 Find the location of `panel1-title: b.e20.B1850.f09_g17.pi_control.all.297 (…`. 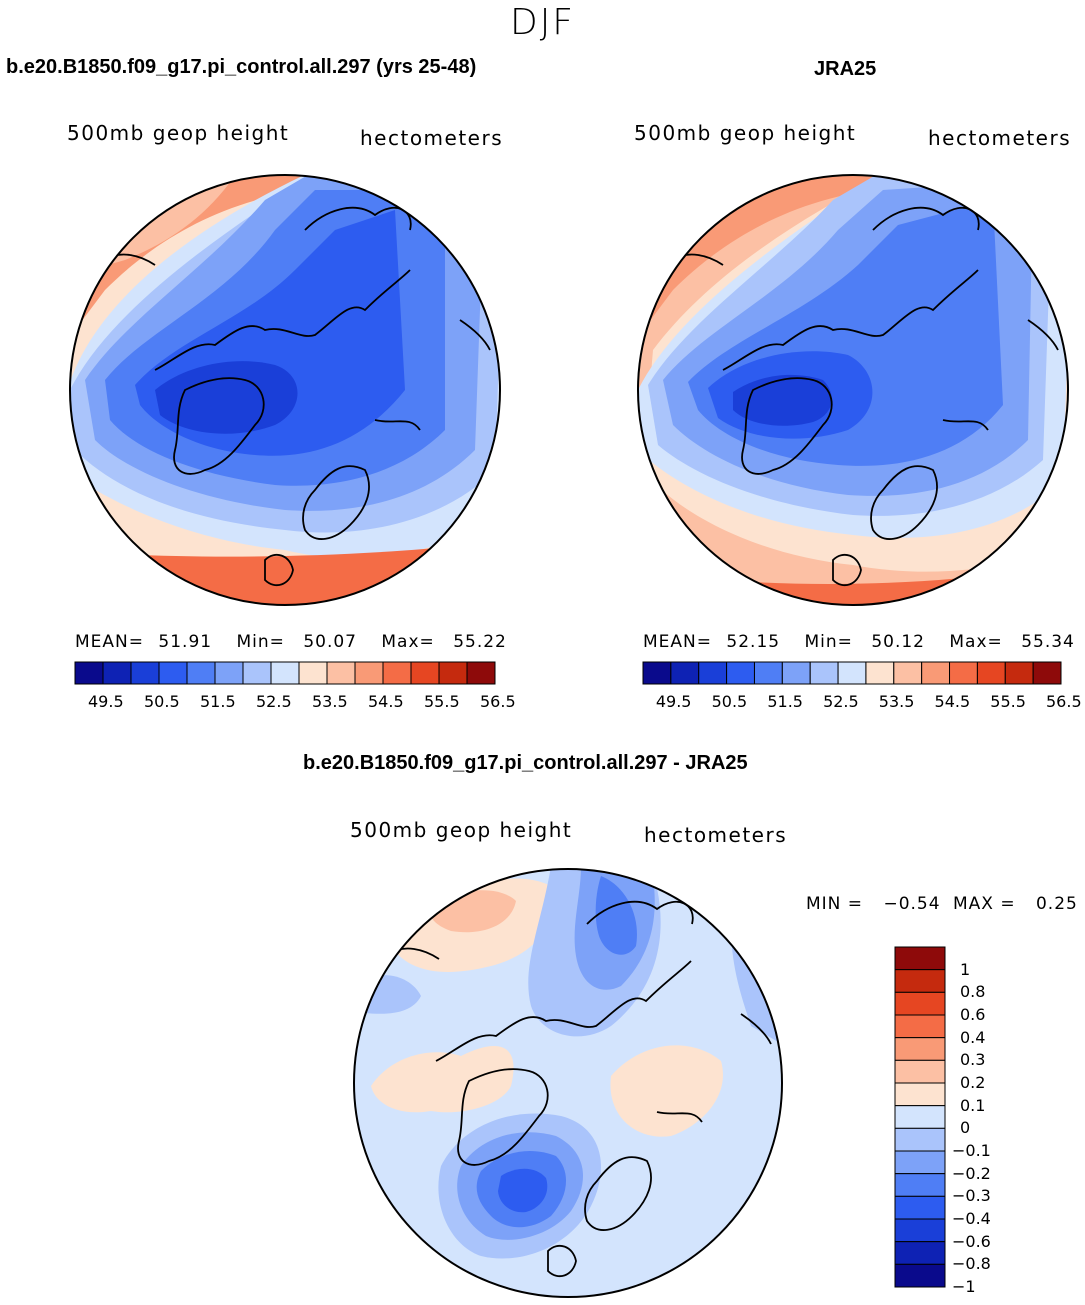

panel1-title: b.e20.B1850.f09_g17.pi_control.all.297 (… is located at coordinates (241, 67).